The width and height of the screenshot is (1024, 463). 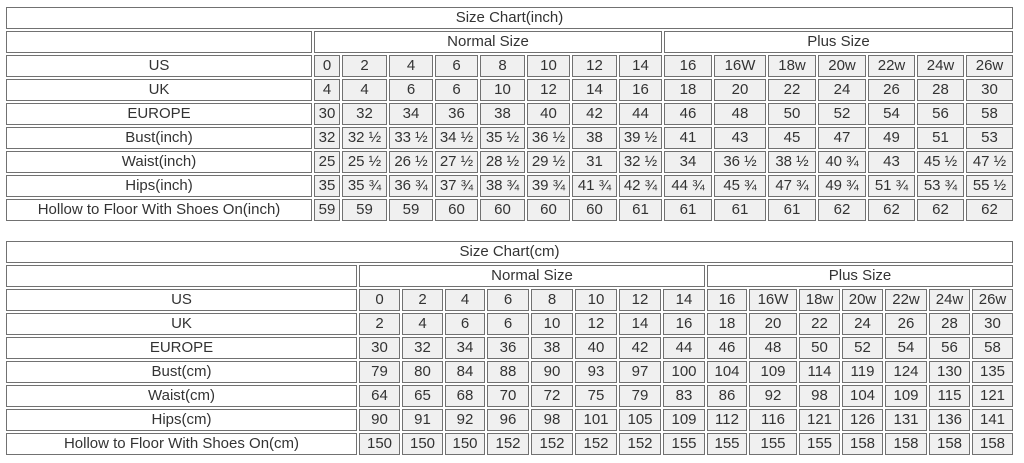 What do you see at coordinates (992, 420) in the screenshot?
I see `size-value-cell: 141` at bounding box center [992, 420].